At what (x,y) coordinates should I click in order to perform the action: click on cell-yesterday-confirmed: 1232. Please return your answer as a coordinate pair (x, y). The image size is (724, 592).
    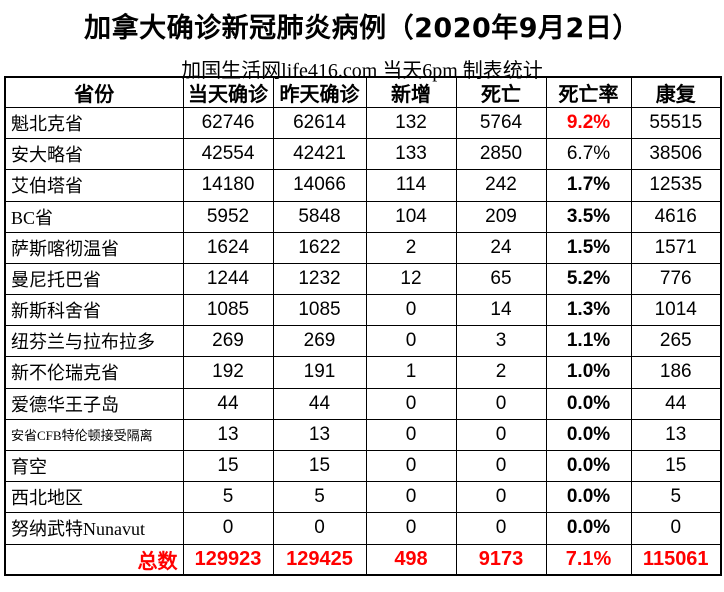
    Looking at the image, I should click on (319, 279).